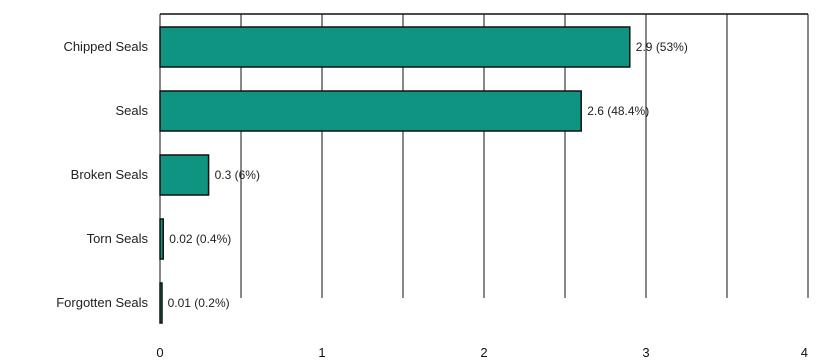 The height and width of the screenshot is (364, 823). Describe the element at coordinates (618, 111) in the screenshot. I see `value-label-1: 2.6 (48.4%)` at that location.